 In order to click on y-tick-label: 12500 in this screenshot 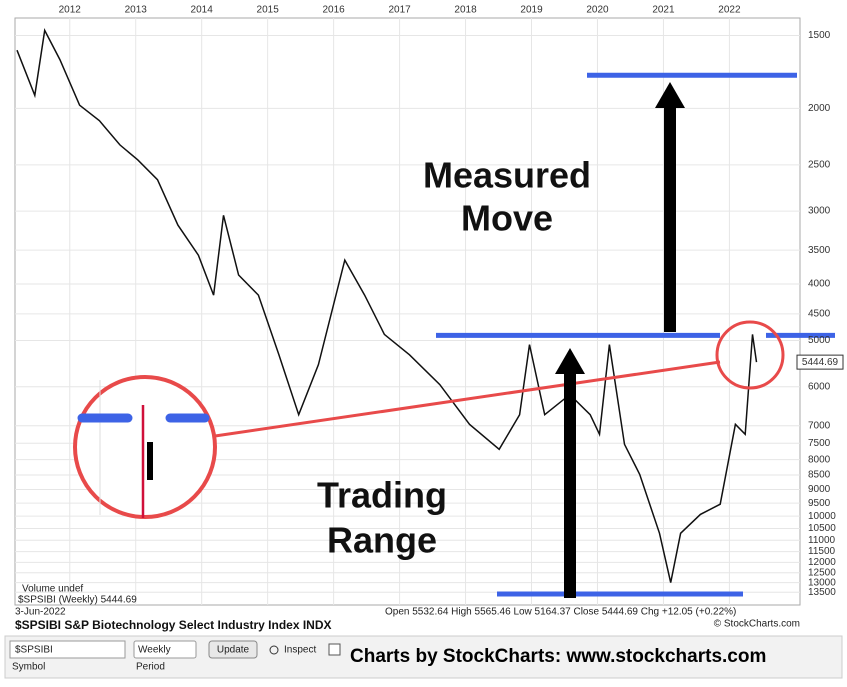, I will do `click(822, 572)`.